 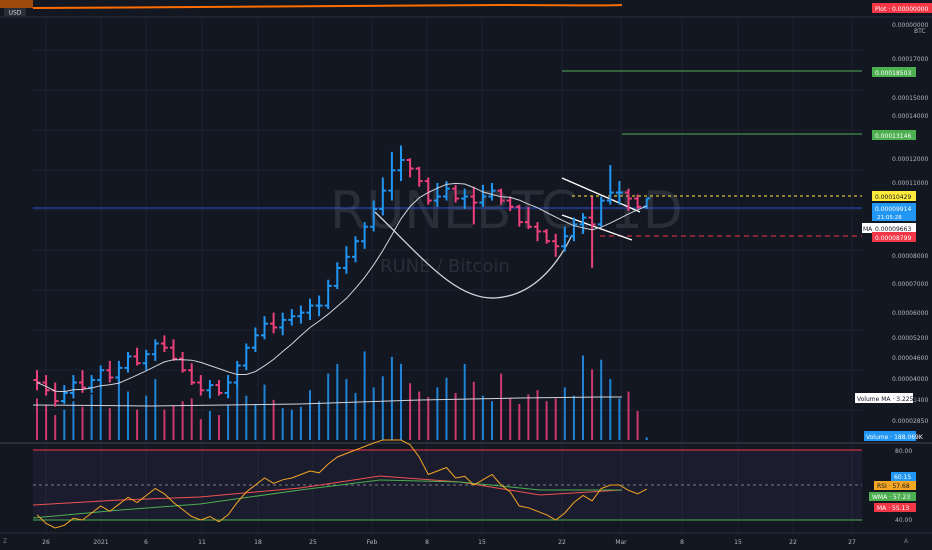 I want to click on price-axis-tick: 0.00017000, so click(x=910, y=59).